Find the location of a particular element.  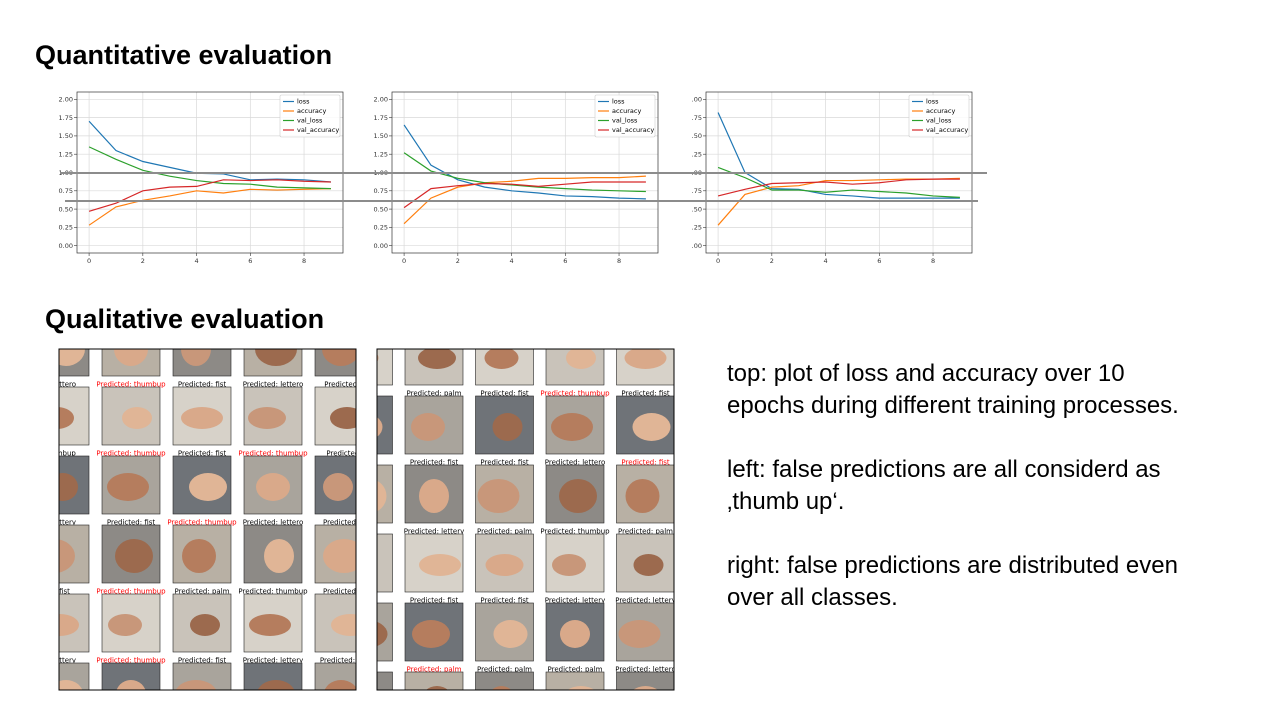

x-tick-label: 8 is located at coordinates (304, 261).